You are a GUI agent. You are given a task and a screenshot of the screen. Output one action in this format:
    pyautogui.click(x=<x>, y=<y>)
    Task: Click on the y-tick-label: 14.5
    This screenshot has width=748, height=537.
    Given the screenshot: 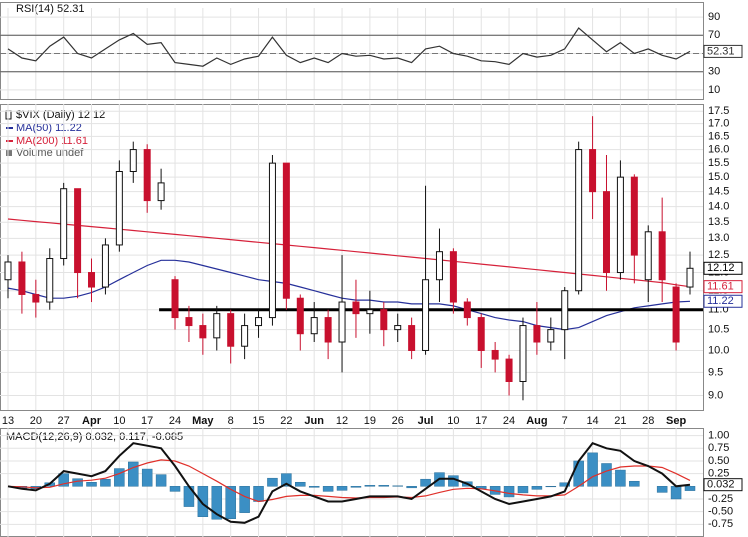 What is the action you would take?
    pyautogui.click(x=718, y=192)
    